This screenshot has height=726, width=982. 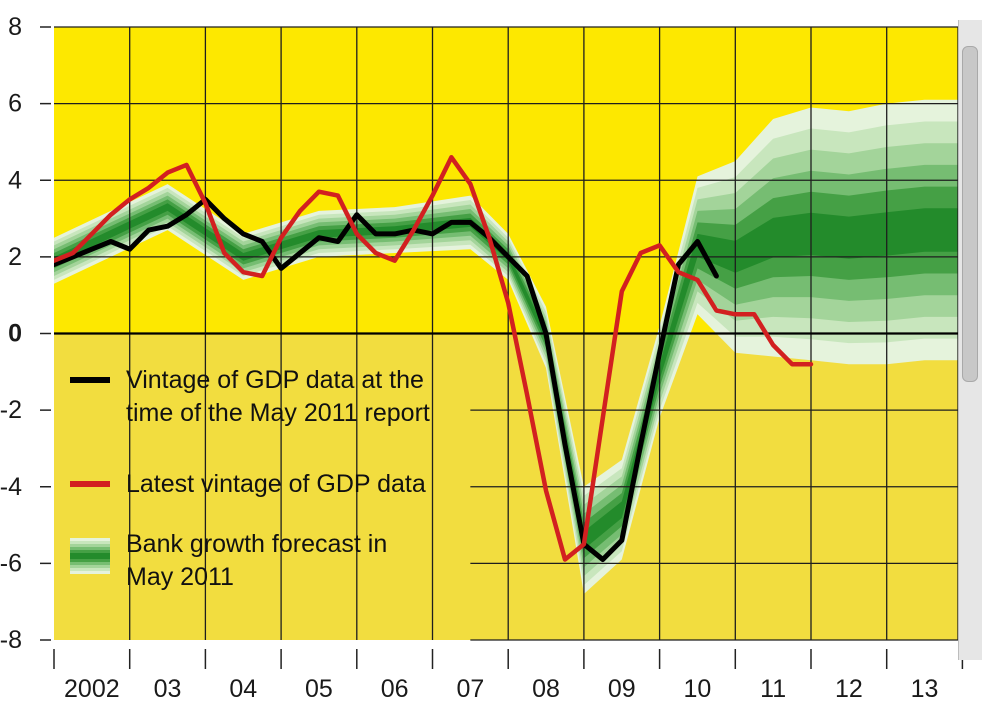 I want to click on x-tick-label: 08, so click(x=546, y=689).